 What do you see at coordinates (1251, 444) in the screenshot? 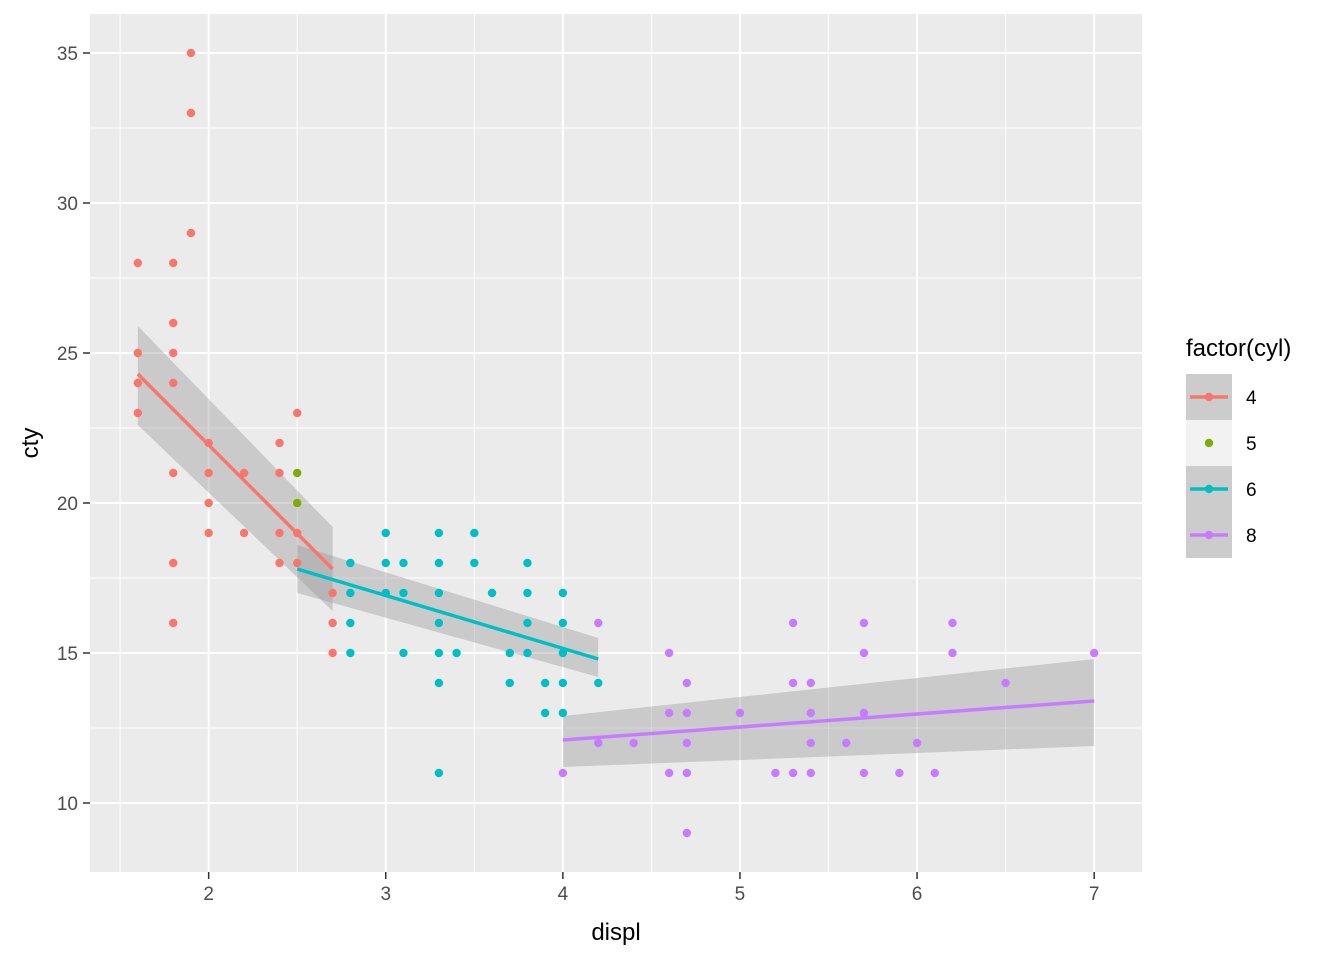
I see `legend-label-5: 5` at bounding box center [1251, 444].